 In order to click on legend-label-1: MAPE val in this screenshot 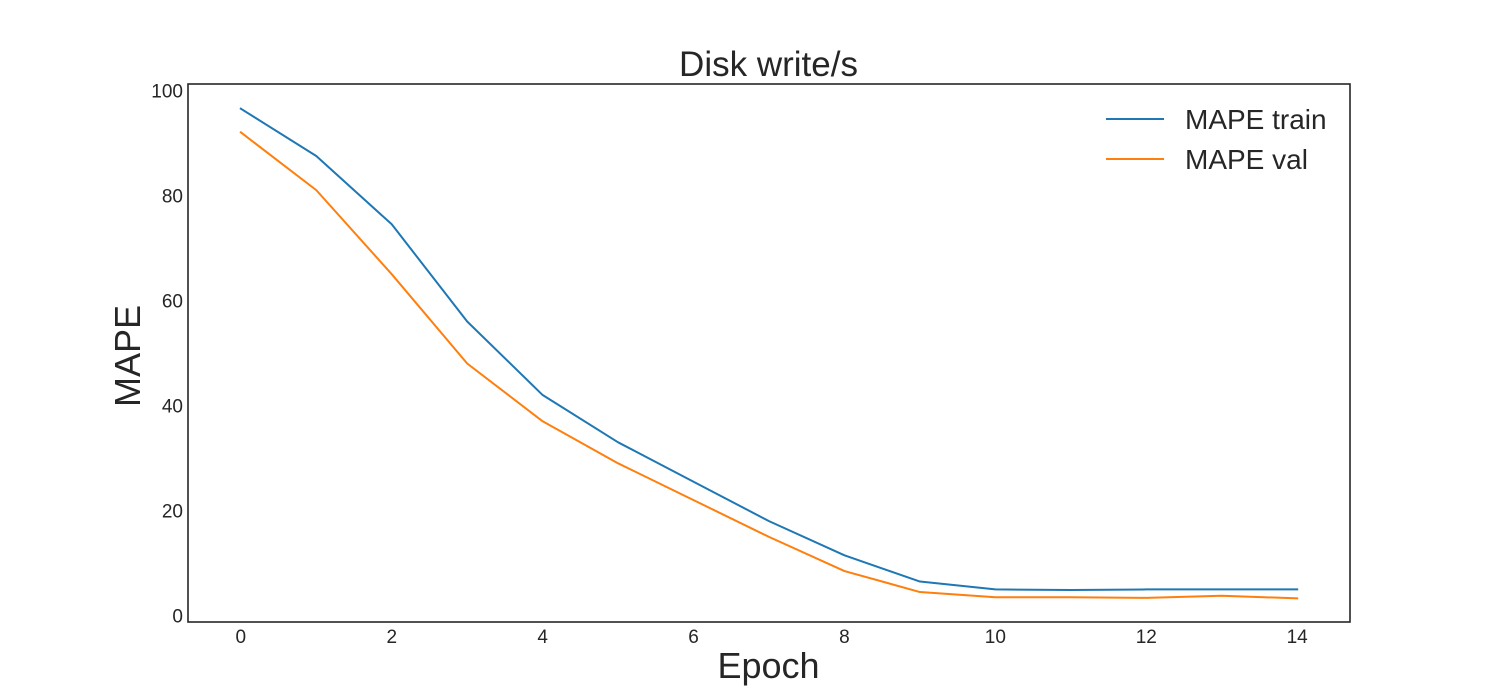, I will do `click(1246, 159)`.